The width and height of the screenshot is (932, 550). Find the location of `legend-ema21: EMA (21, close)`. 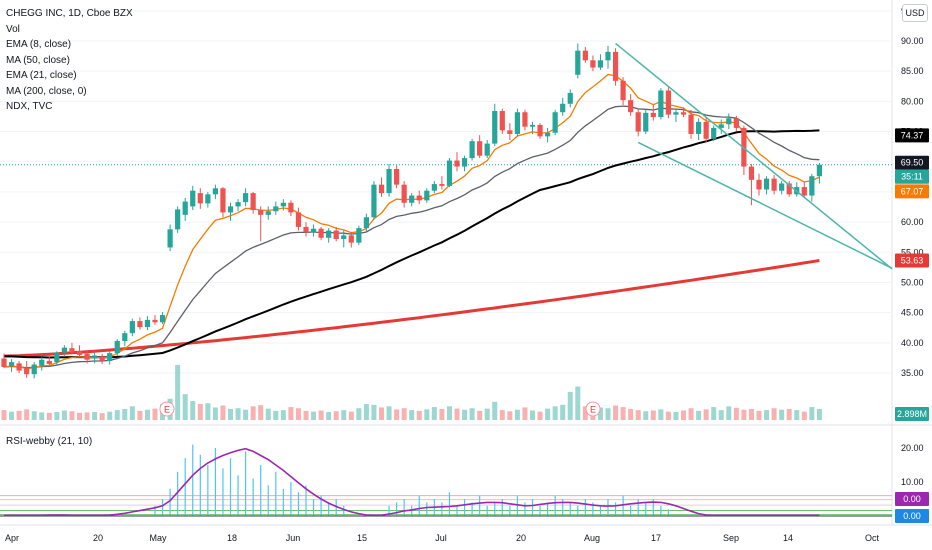

legend-ema21: EMA (21, close) is located at coordinates (41, 75).